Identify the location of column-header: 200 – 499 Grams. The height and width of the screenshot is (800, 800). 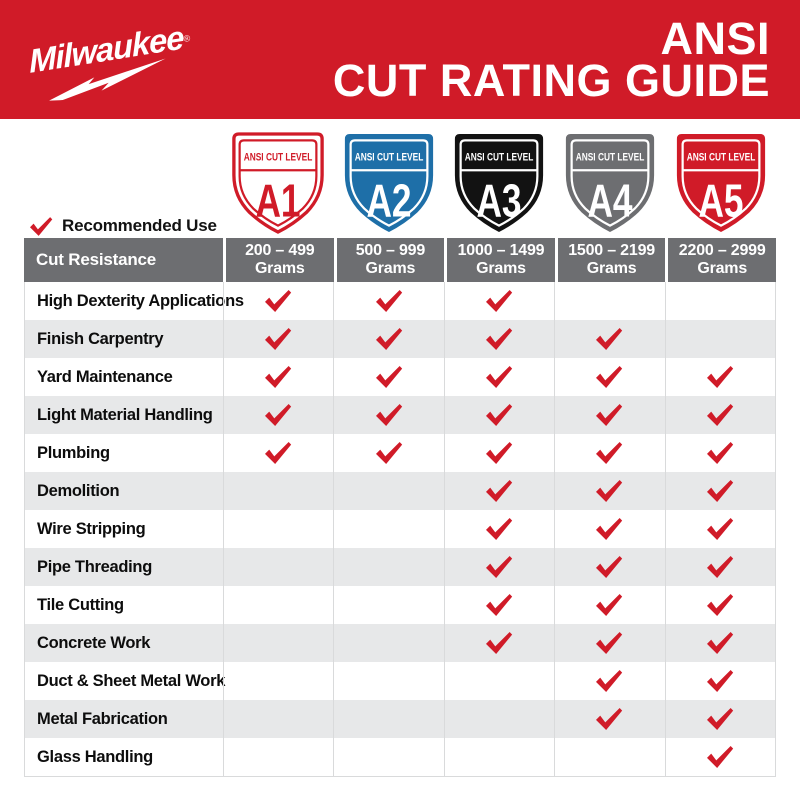
(278, 260).